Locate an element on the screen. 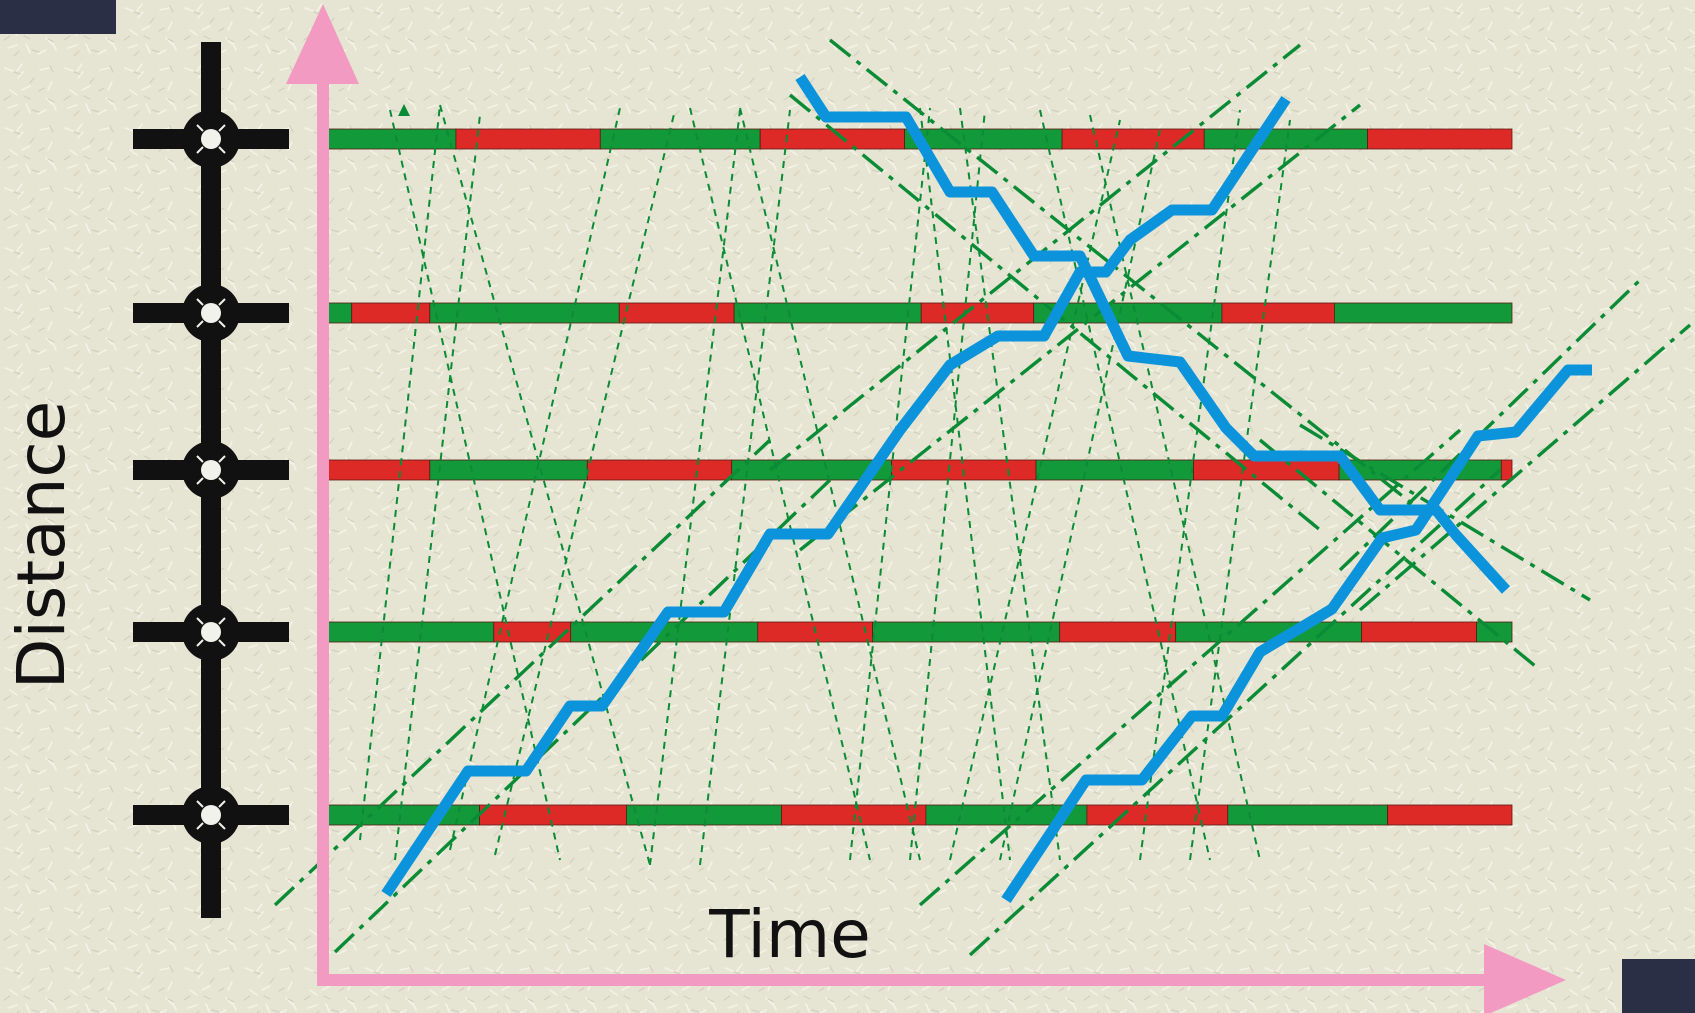 The height and width of the screenshot is (1013, 1695). y-axis-label: Distance is located at coordinates (41, 545).